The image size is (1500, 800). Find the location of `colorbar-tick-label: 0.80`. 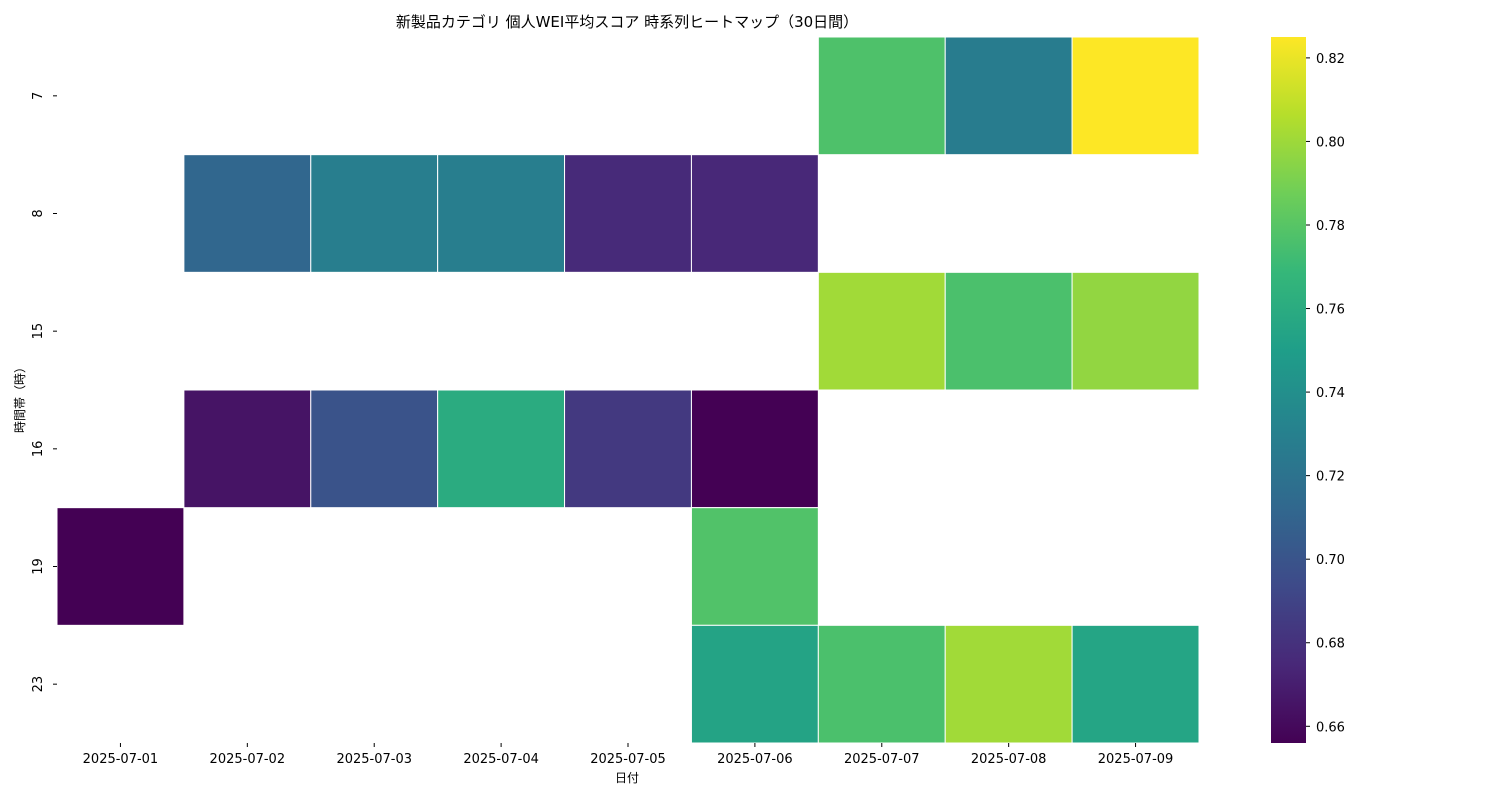

colorbar-tick-label: 0.80 is located at coordinates (1330, 142).